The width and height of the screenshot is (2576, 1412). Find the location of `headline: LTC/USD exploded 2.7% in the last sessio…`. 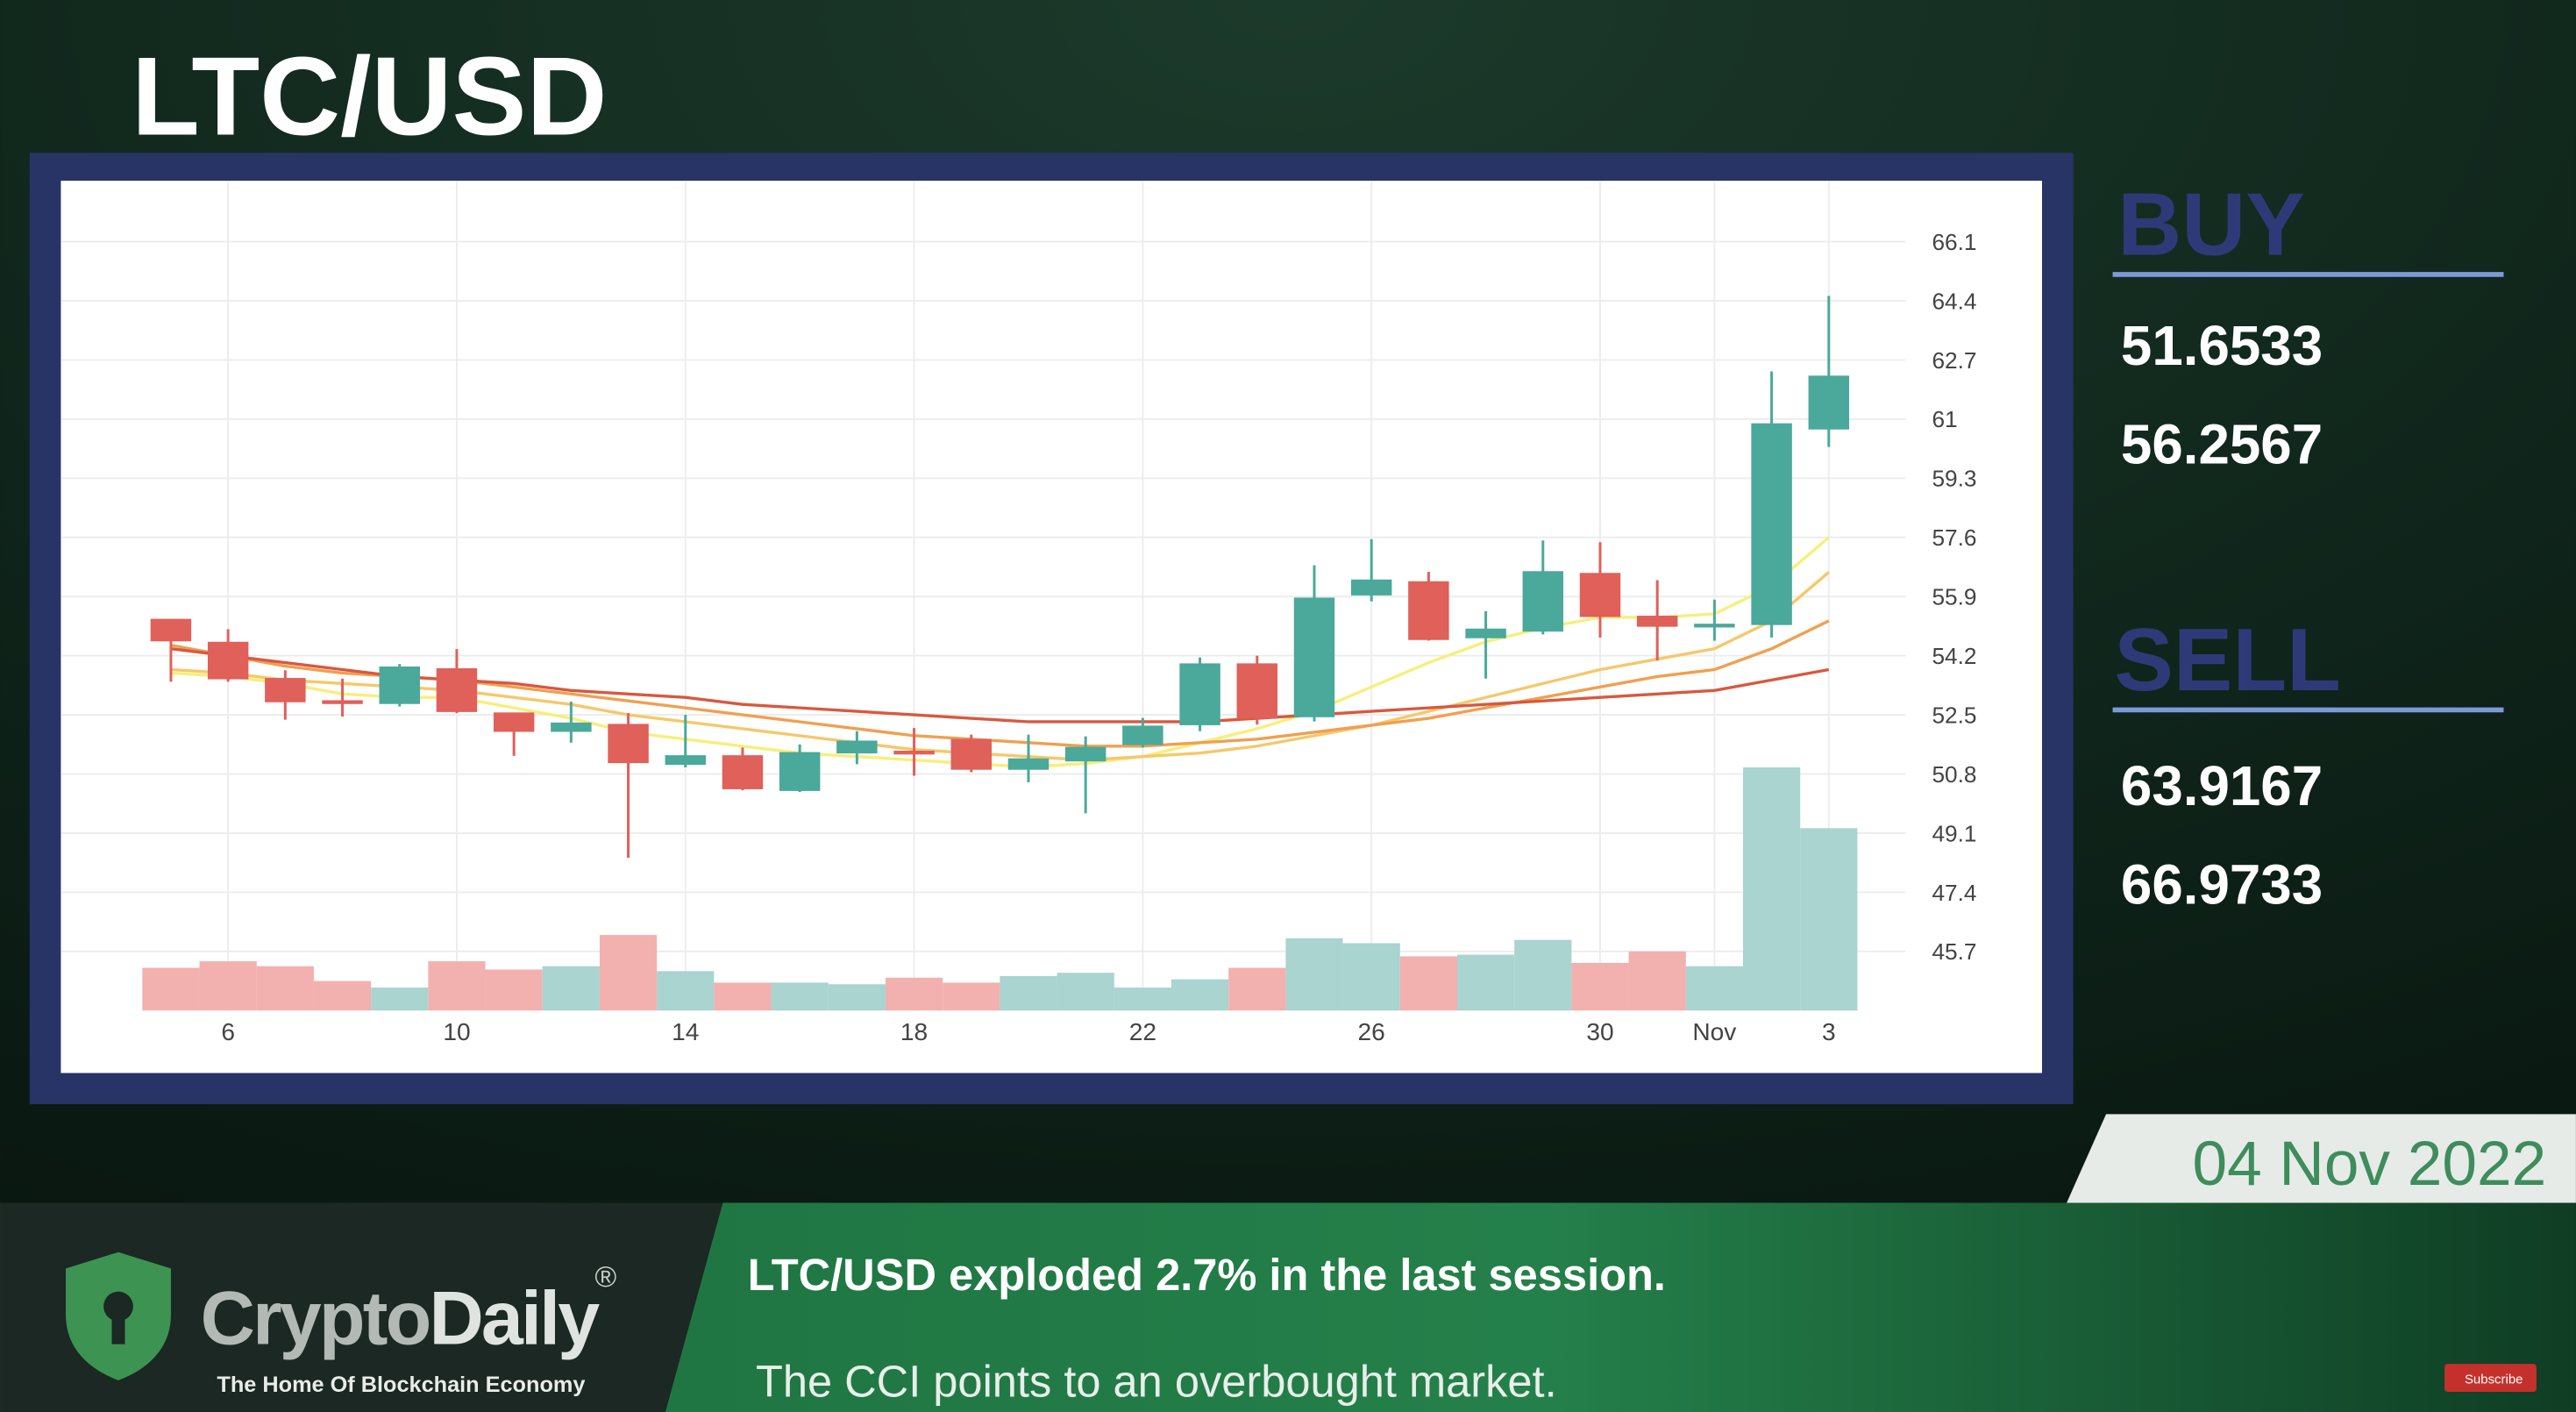

headline: LTC/USD exploded 2.7% in the last sessio… is located at coordinates (1207, 1275).